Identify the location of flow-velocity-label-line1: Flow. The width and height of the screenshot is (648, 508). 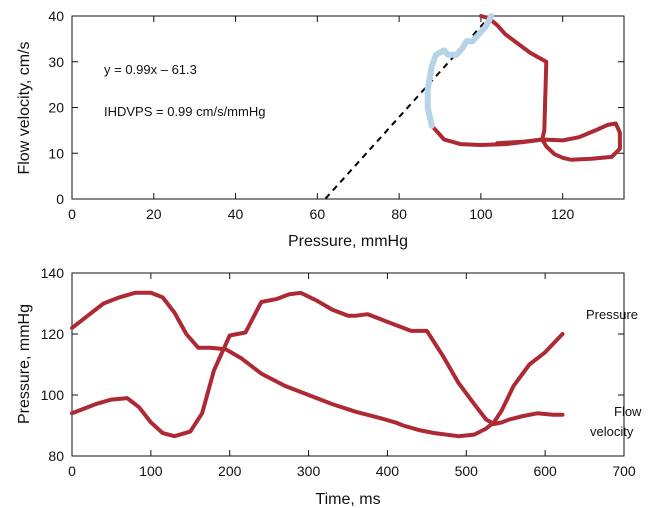
(628, 411).